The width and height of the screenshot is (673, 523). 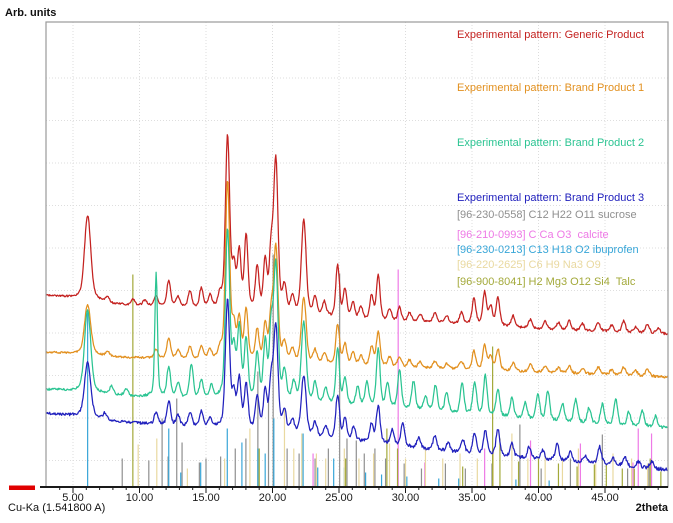 I want to click on x-tick-label: 30.00, so click(x=405, y=498).